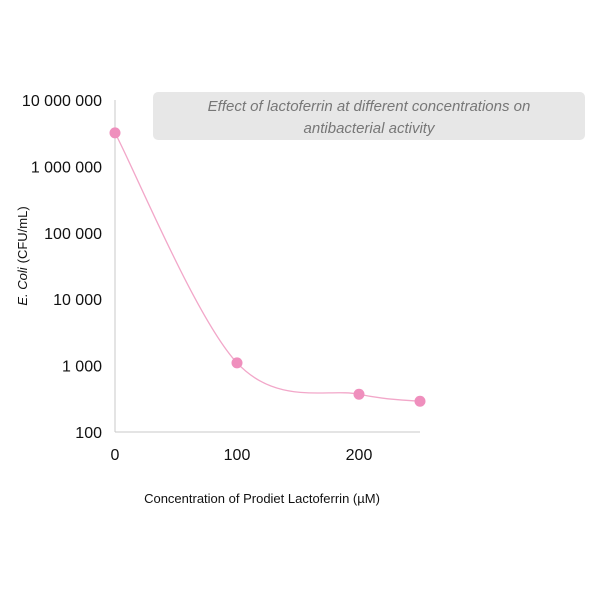  What do you see at coordinates (66, 167) in the screenshot?
I see `y-tick-label: 1 000 000` at bounding box center [66, 167].